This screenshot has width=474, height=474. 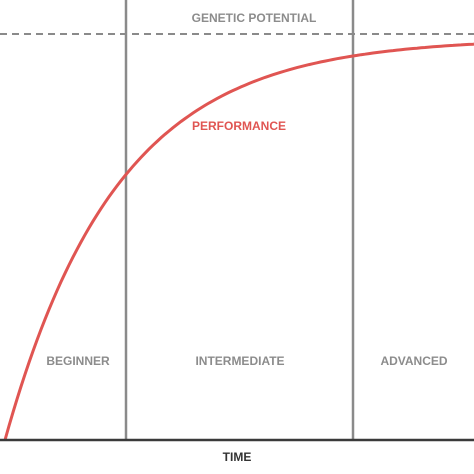 I want to click on potential-label: GENETIC POTENTIAL, so click(x=254, y=18).